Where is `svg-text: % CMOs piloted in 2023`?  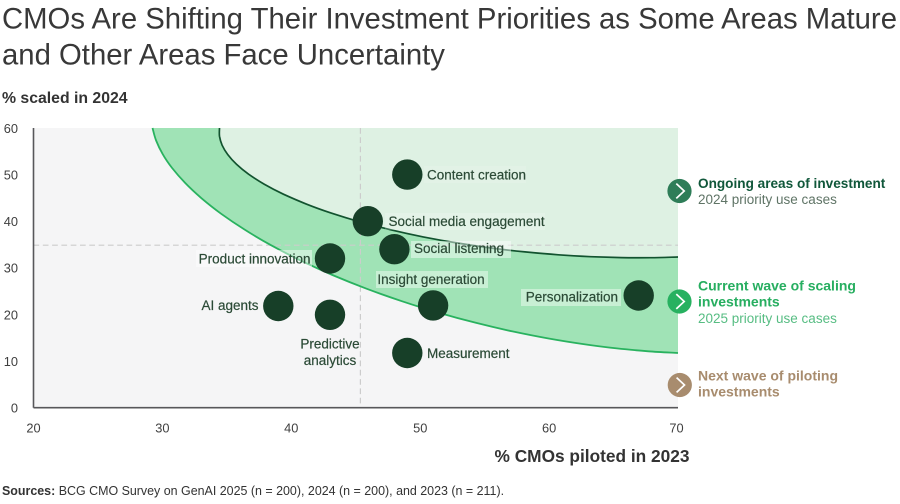 svg-text: % CMOs piloted in 2023 is located at coordinates (592, 456).